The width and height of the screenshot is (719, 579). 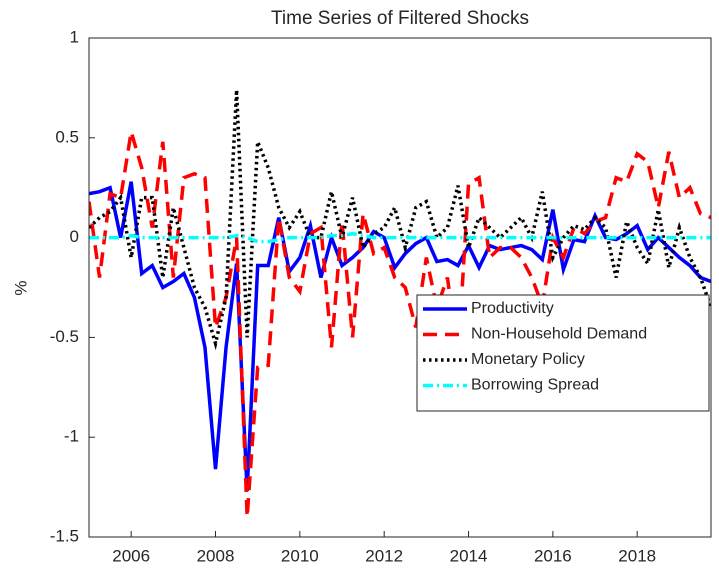 I want to click on legend-label: Borrowing Spread, so click(x=535, y=385).